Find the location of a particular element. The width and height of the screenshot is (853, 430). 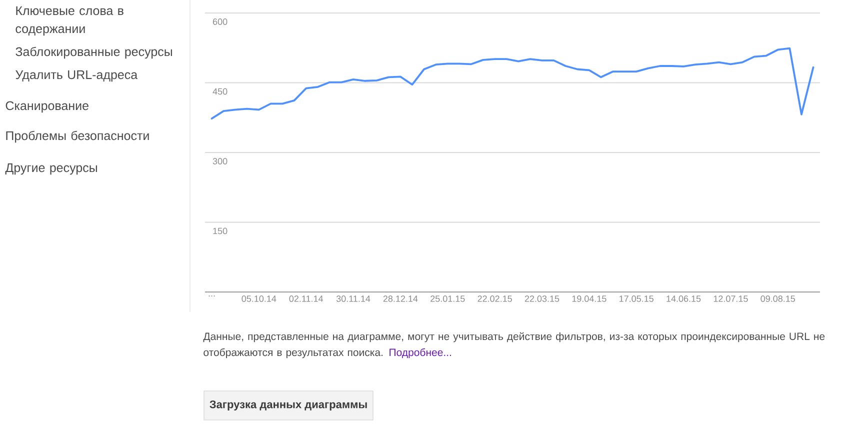

x-tick-label: 28.12.14 is located at coordinates (400, 299).